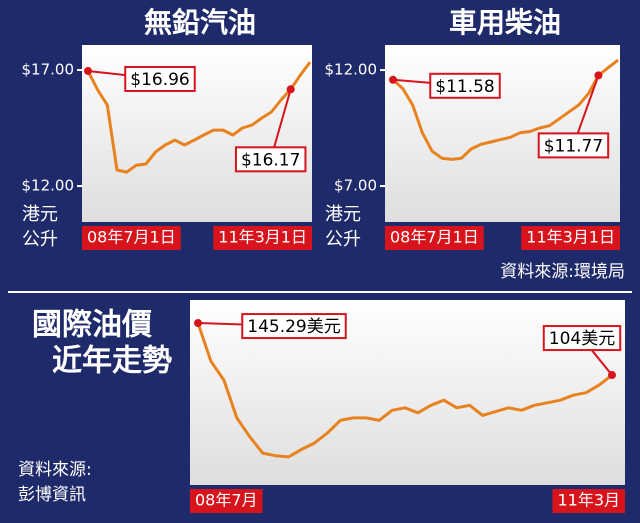 The height and width of the screenshot is (523, 640). I want to click on value-label: 145.29美元, so click(293, 327).